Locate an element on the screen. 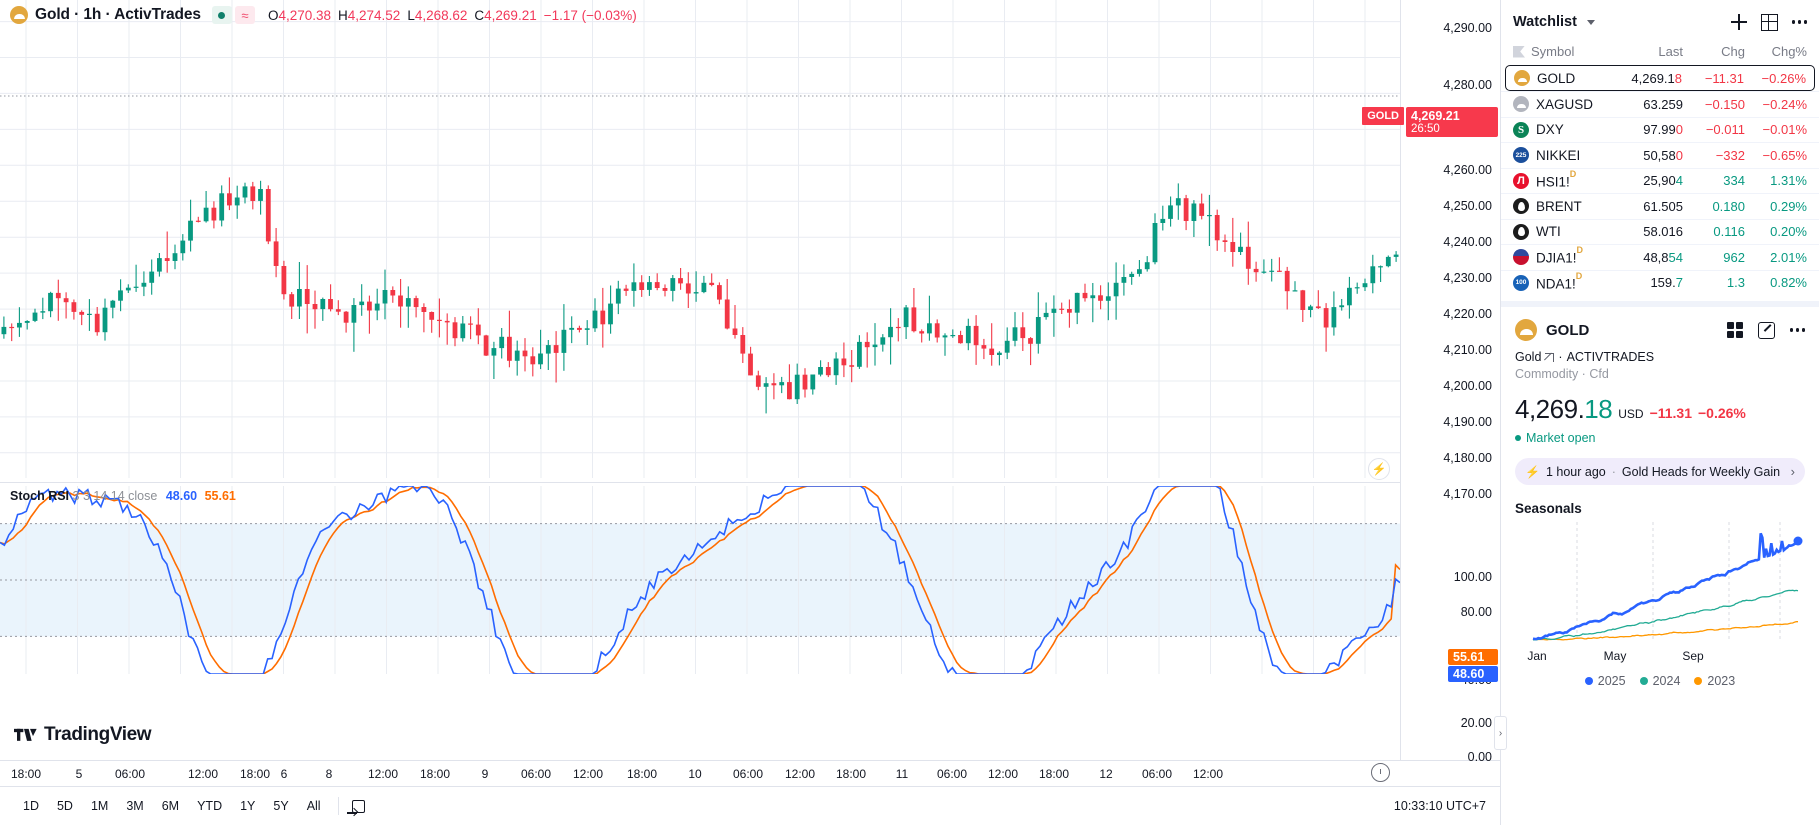 Image resolution: width=1819 pixels, height=825 pixels. last-price-cell: 4,269.18 is located at coordinates (1656, 78).